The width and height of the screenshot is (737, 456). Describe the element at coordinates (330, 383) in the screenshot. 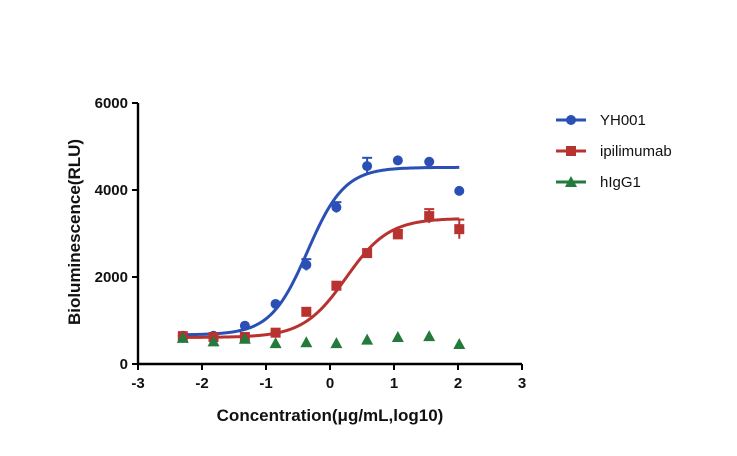

I see `x-tick-label: 0` at that location.